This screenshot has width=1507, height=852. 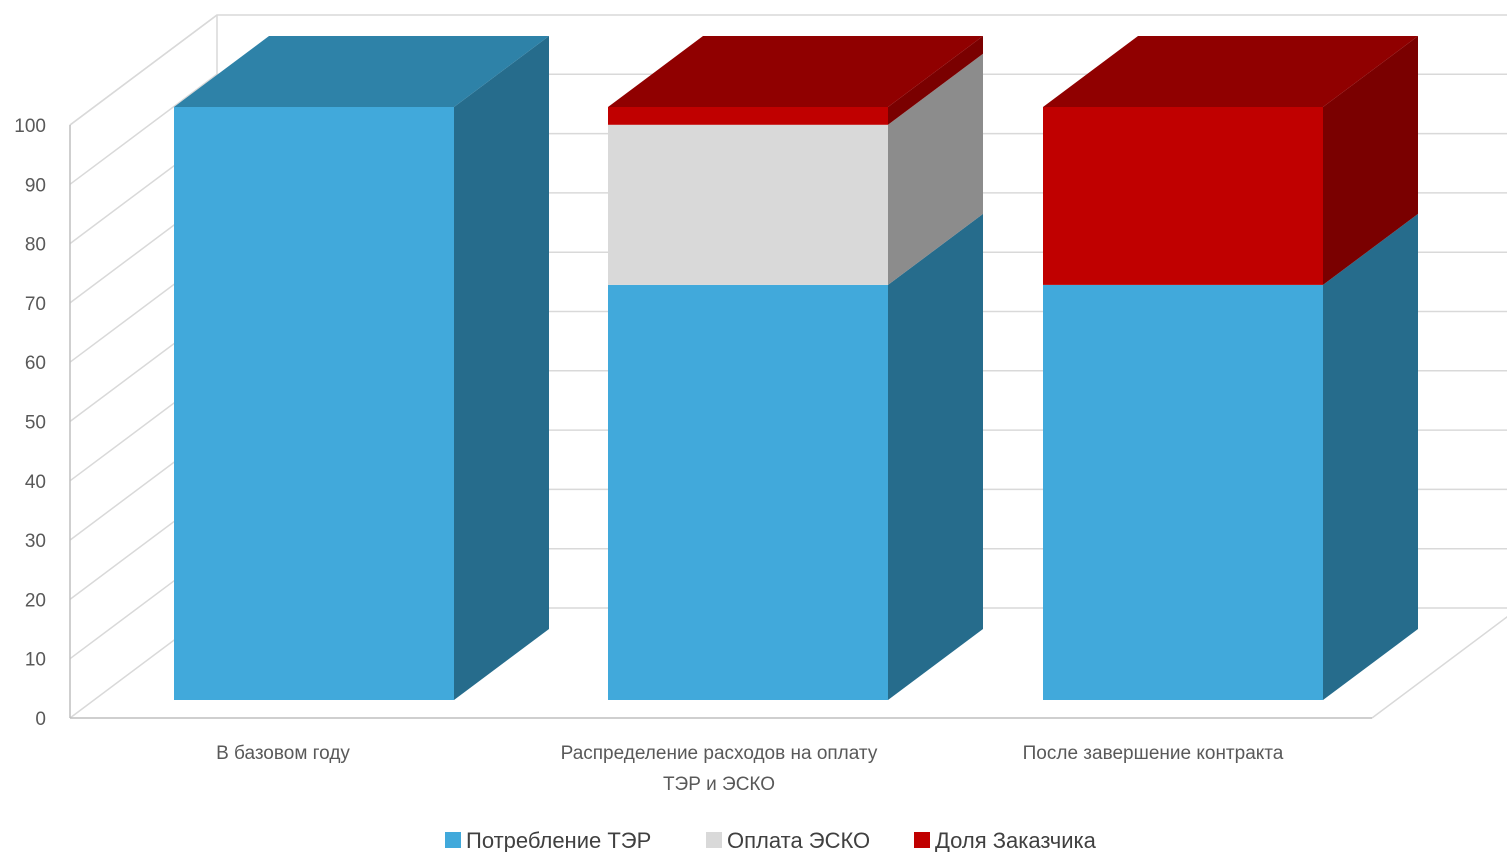 I want to click on y-tick-label: 90, so click(x=35, y=185).